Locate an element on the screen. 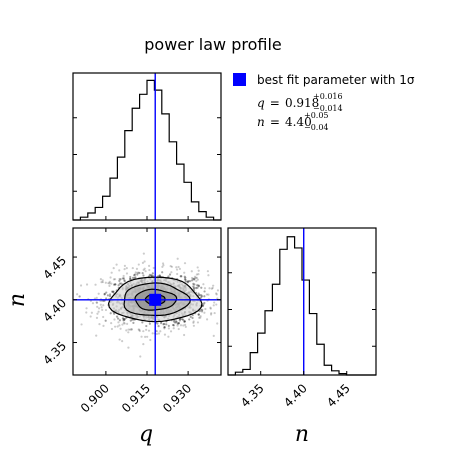 The height and width of the screenshot is (450, 450). summary-q-value: 0.918 is located at coordinates (302, 103).